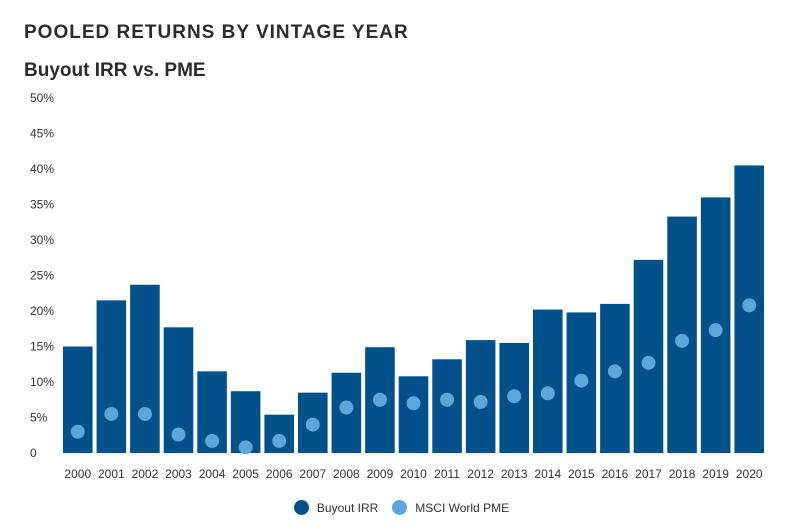  What do you see at coordinates (514, 474) in the screenshot?
I see `x-tick-label: 2013` at bounding box center [514, 474].